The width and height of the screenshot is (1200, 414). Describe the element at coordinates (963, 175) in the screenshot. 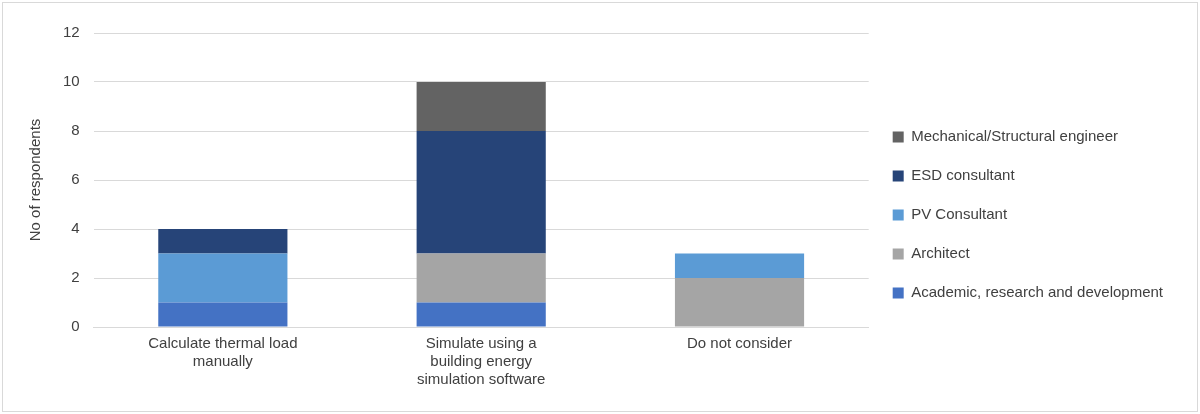

I see `legend-label: ESD consultant` at that location.